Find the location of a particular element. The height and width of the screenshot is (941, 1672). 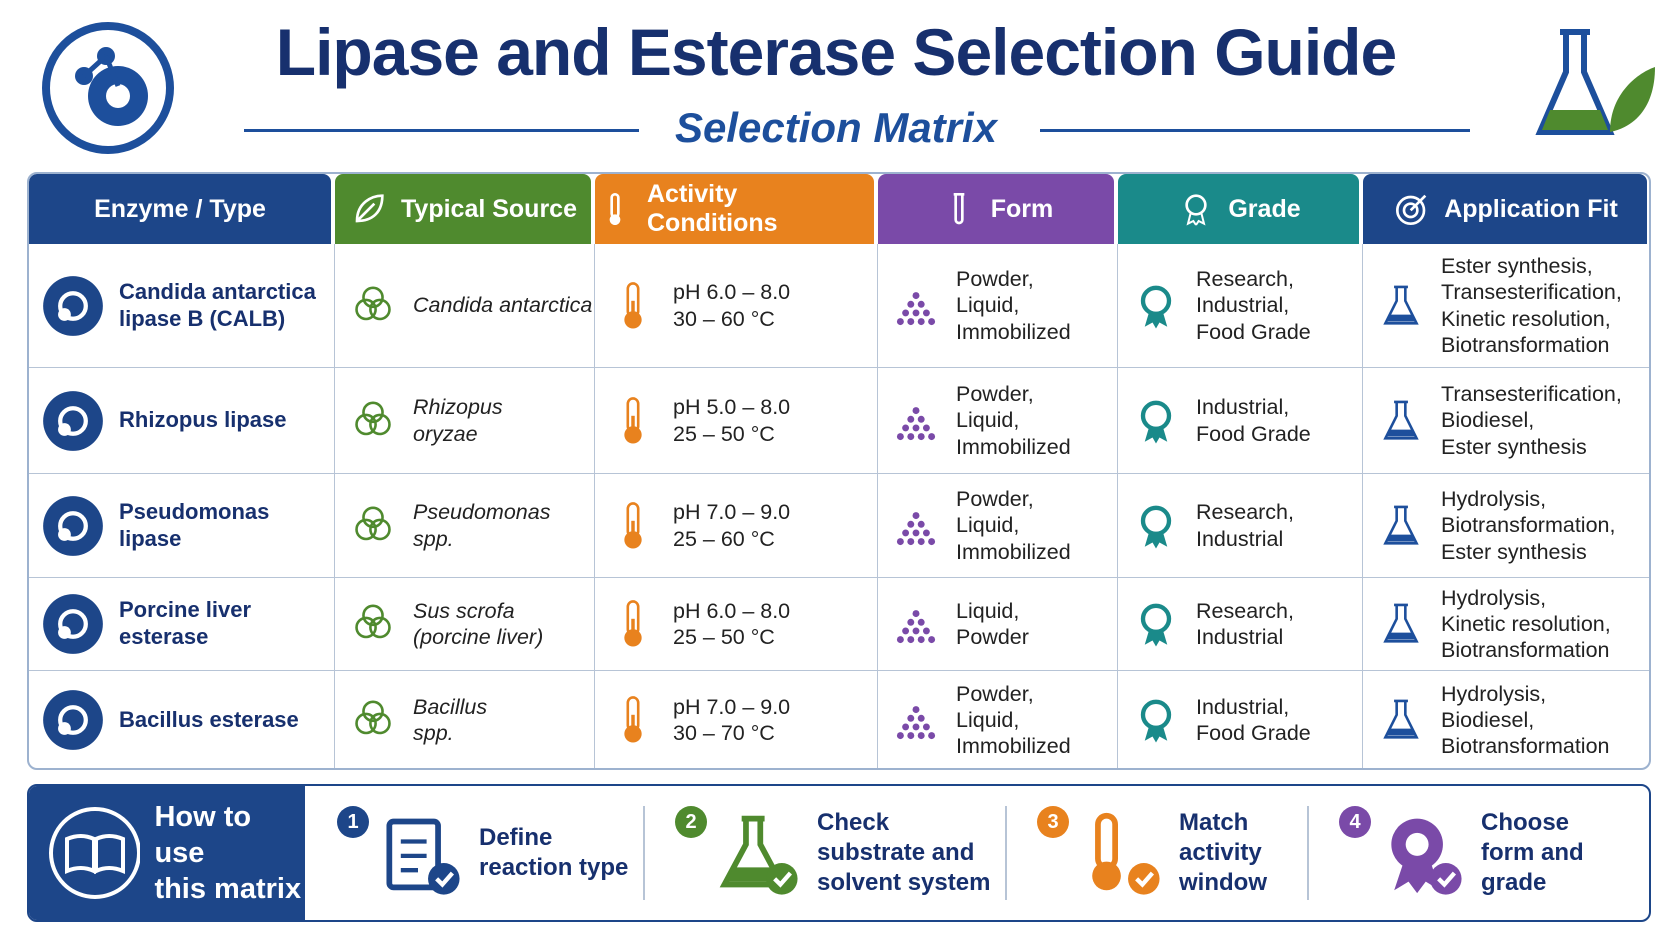

text-line: Rhizopus lipase is located at coordinates (203, 420).